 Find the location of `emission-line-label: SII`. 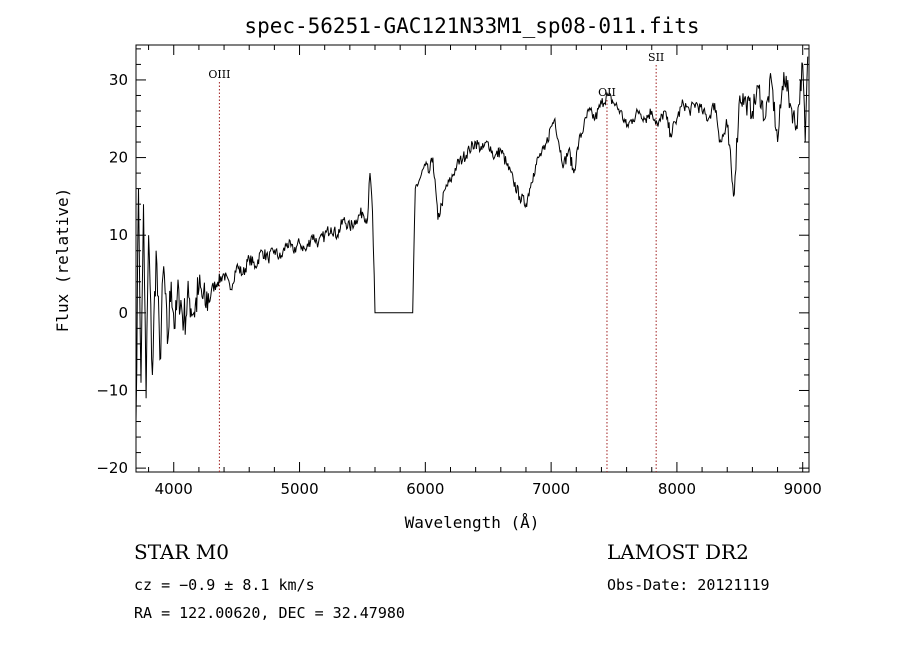

emission-line-label: SII is located at coordinates (656, 57).